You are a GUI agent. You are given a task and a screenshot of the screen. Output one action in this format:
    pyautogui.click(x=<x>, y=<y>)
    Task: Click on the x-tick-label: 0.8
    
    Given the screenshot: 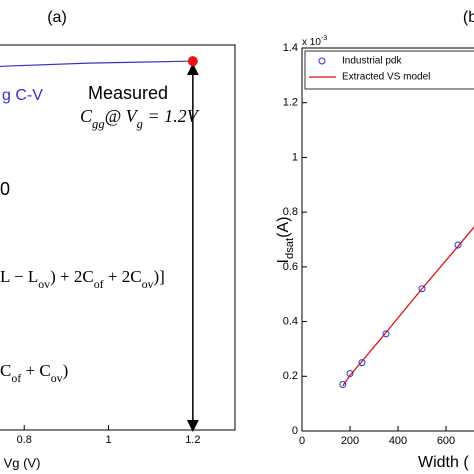 What is the action you would take?
    pyautogui.click(x=24, y=440)
    